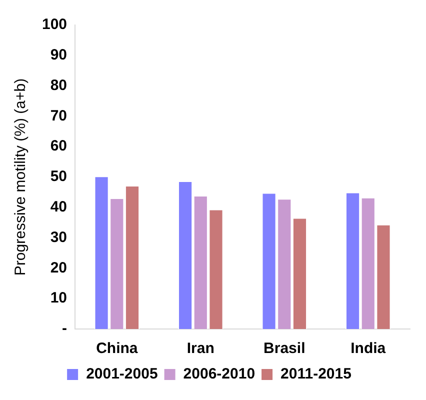  Describe the element at coordinates (200, 349) in the screenshot. I see `x-tick-label: Iran` at that location.